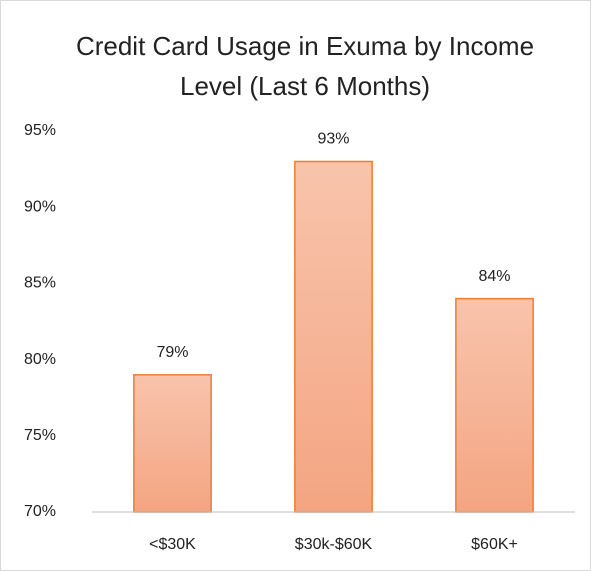  What do you see at coordinates (40, 511) in the screenshot?
I see `y-tick-label: 70%` at bounding box center [40, 511].